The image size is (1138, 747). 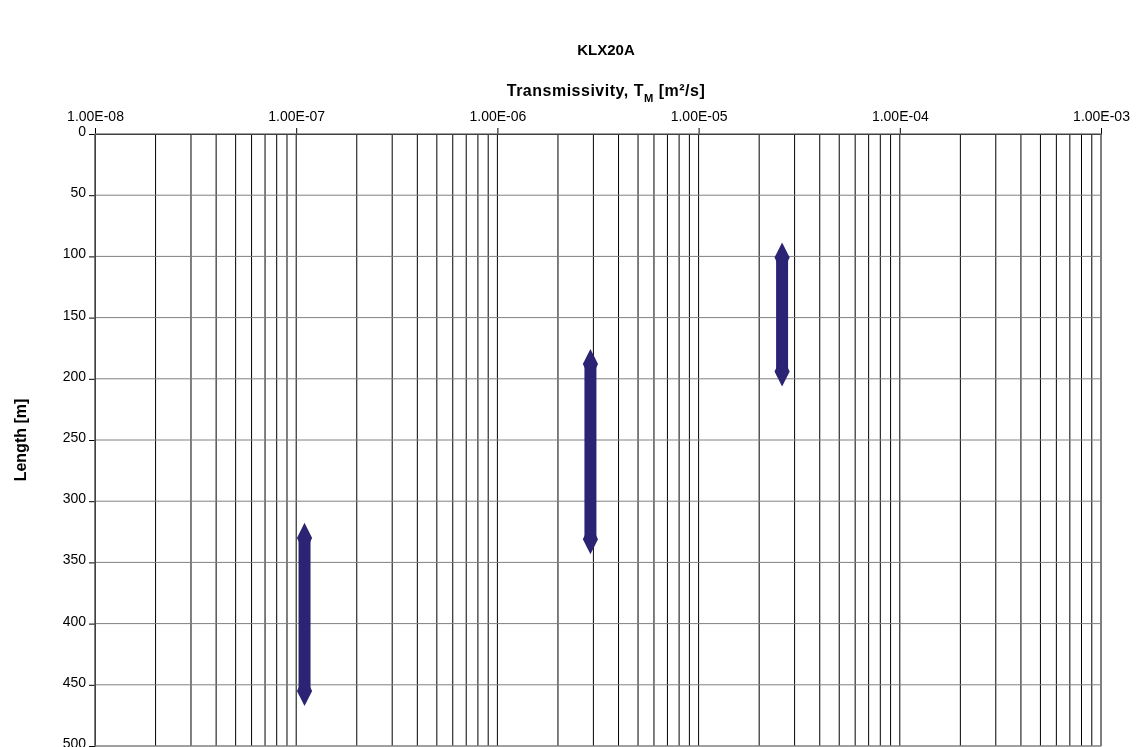 What do you see at coordinates (74, 620) in the screenshot?
I see `y-tick-label: 400` at bounding box center [74, 620].